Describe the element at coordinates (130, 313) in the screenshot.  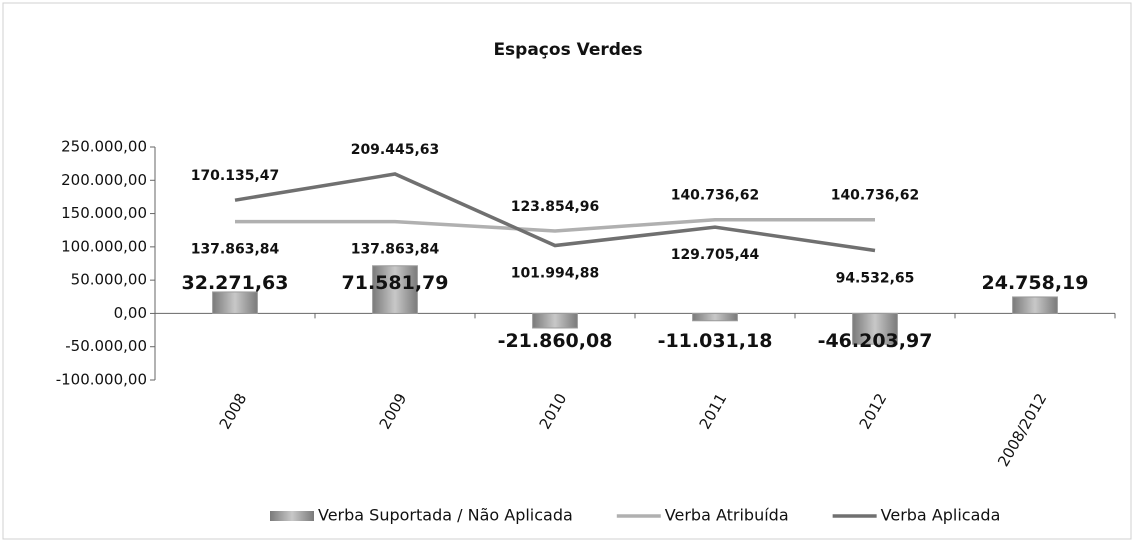
I see `y-tick-label: 0,00` at that location.